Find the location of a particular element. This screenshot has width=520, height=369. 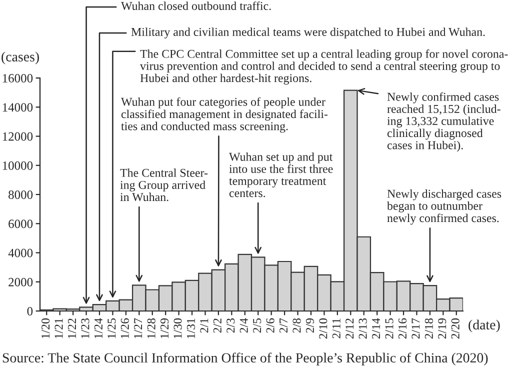

x-tick-label: 2/10 is located at coordinates (323, 328).